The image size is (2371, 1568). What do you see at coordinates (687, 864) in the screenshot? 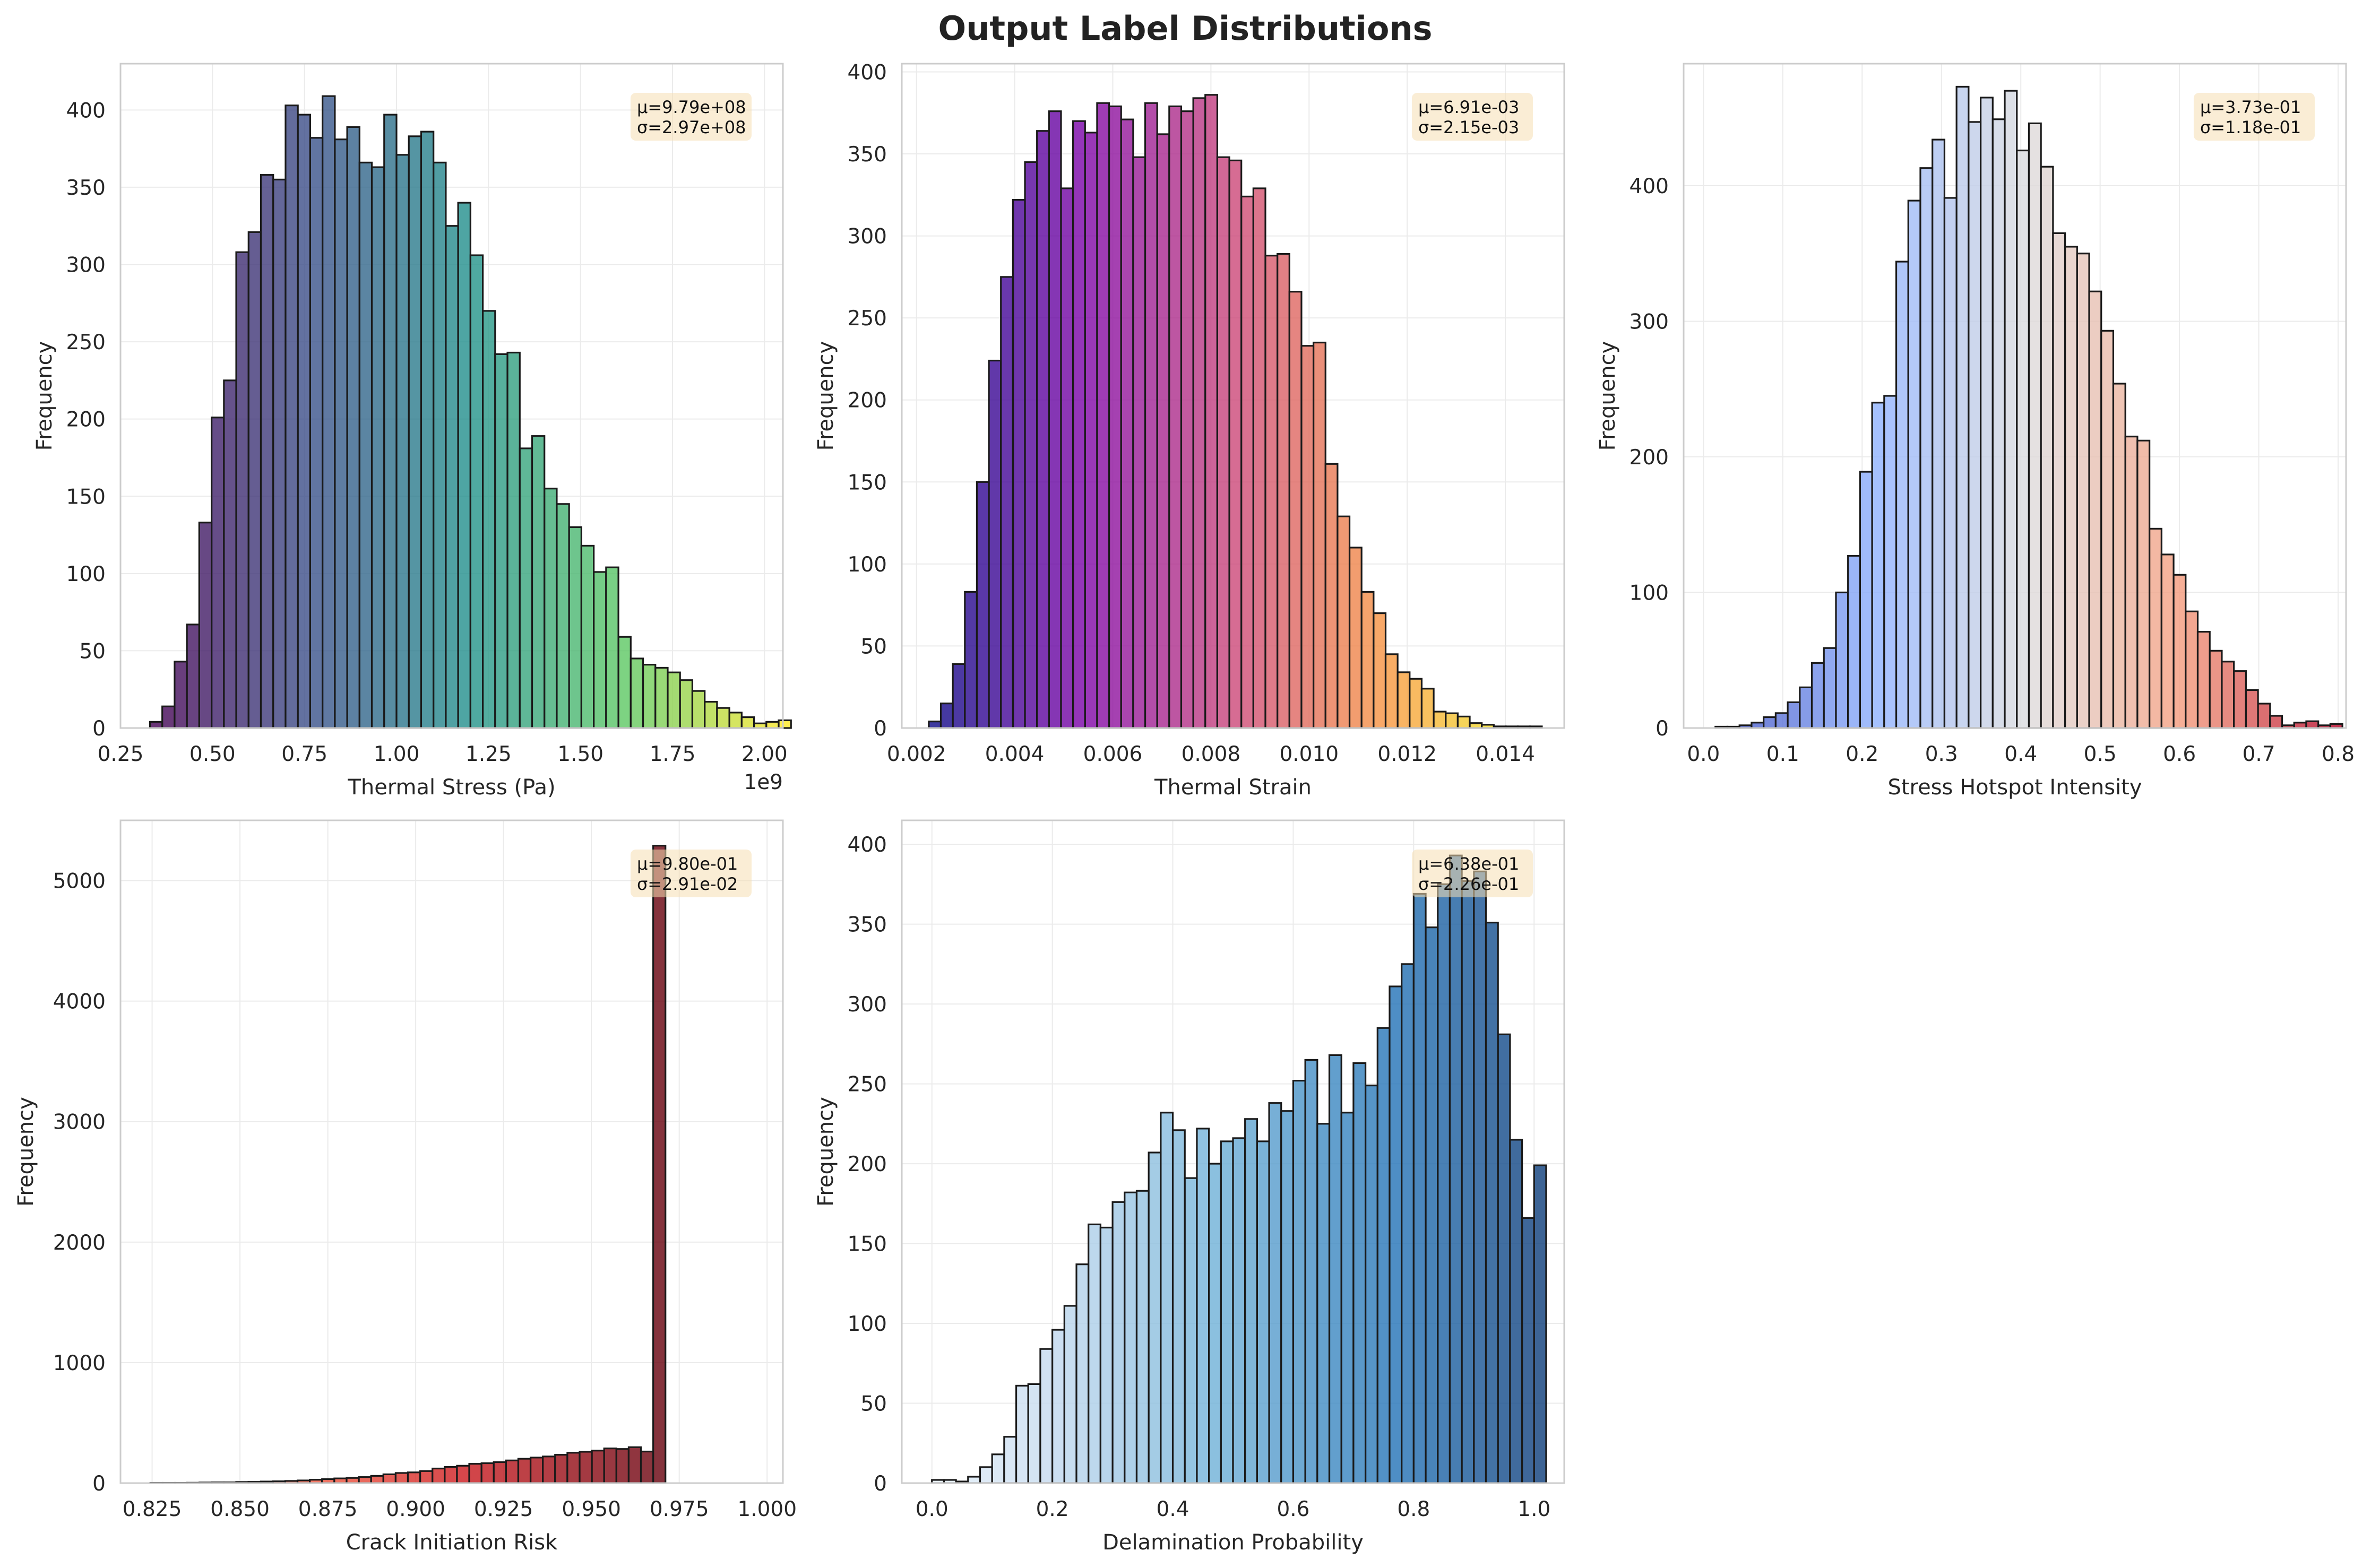
I see `crack-risk-stats-mean: μ=9.80e-01` at bounding box center [687, 864].